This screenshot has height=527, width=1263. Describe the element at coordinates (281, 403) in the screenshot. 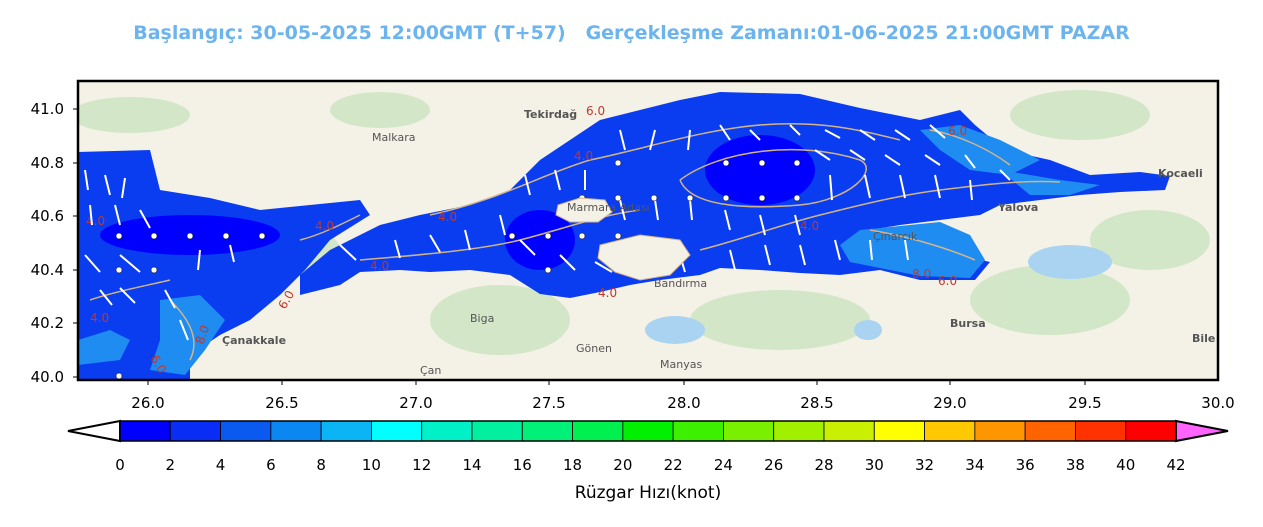

I see `x-tick-label: 26.5` at that location.